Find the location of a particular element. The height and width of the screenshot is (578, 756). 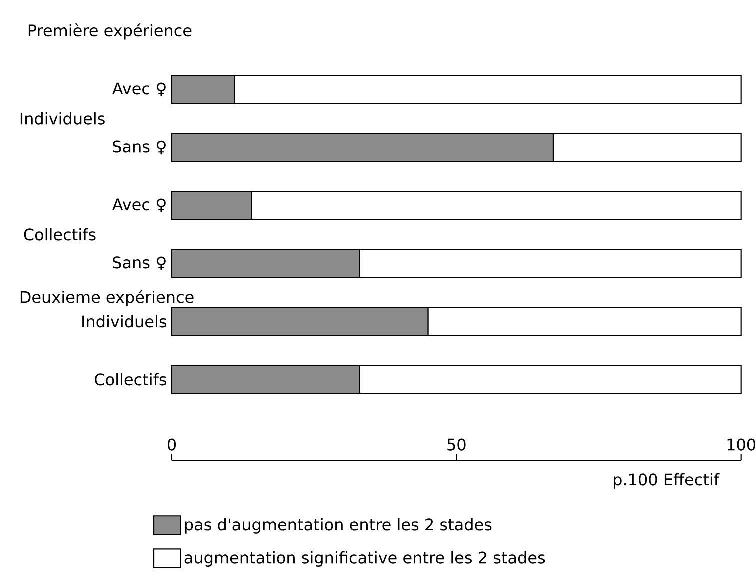

x-tick-label: 50 is located at coordinates (457, 444).